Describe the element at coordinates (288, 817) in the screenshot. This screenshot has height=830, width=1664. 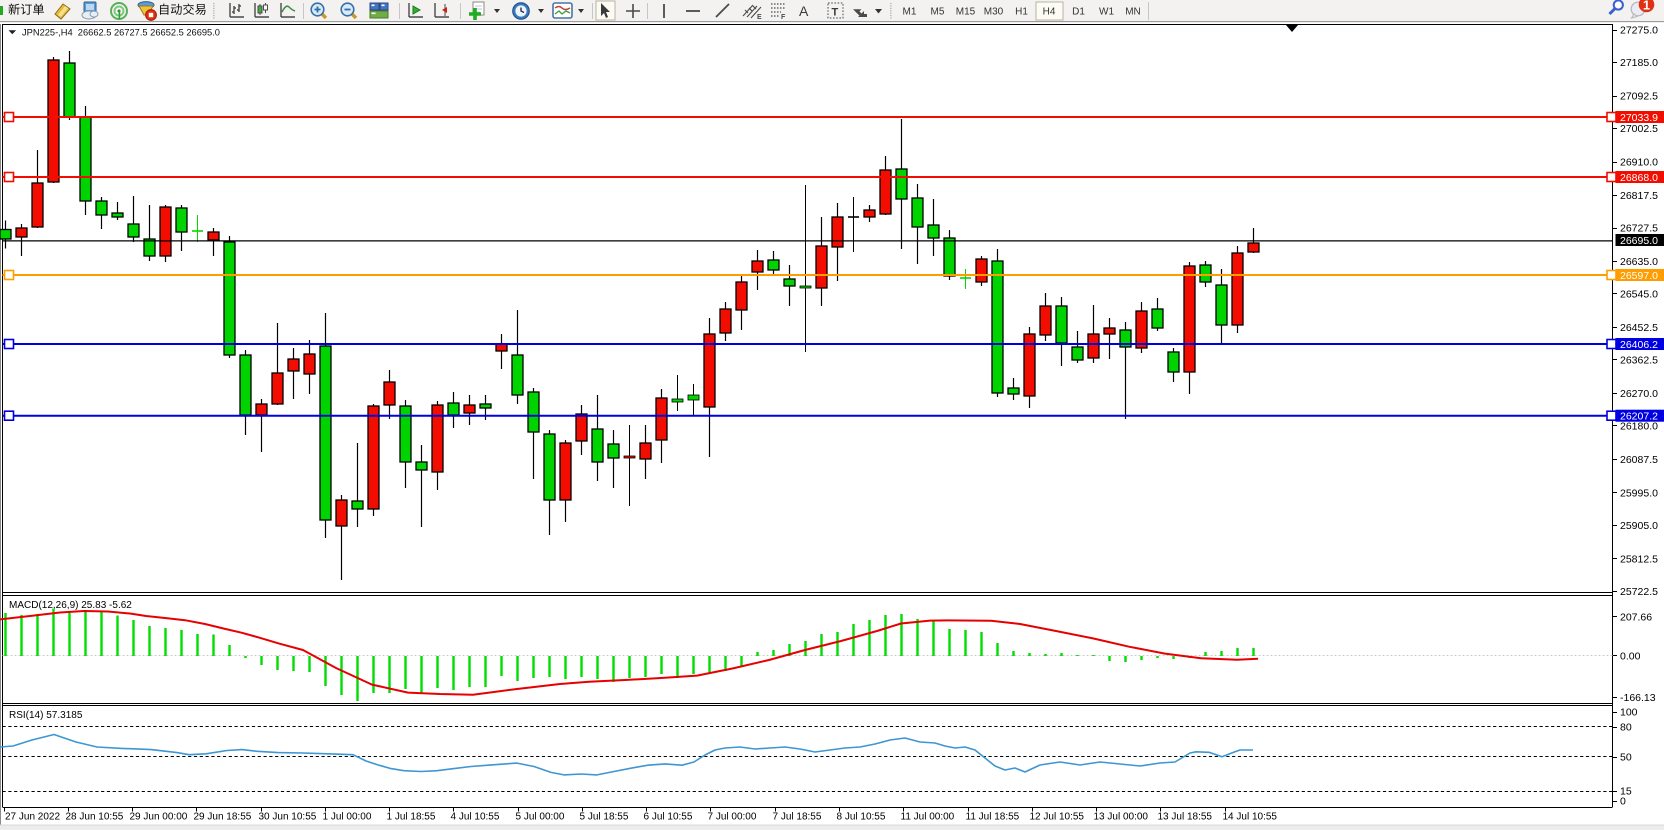
I see `svg-text: 30 Jun 10:55` at that location.